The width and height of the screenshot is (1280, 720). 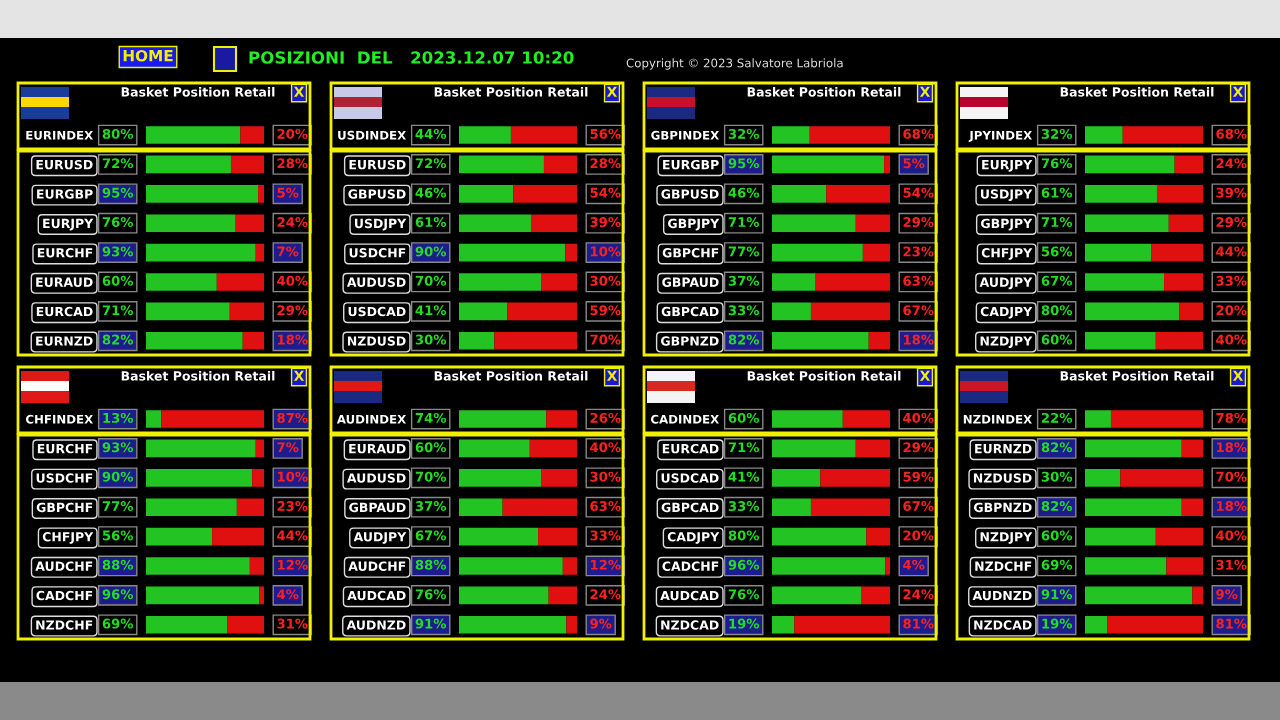 I want to click on data-label: 31%, so click(x=292, y=623).